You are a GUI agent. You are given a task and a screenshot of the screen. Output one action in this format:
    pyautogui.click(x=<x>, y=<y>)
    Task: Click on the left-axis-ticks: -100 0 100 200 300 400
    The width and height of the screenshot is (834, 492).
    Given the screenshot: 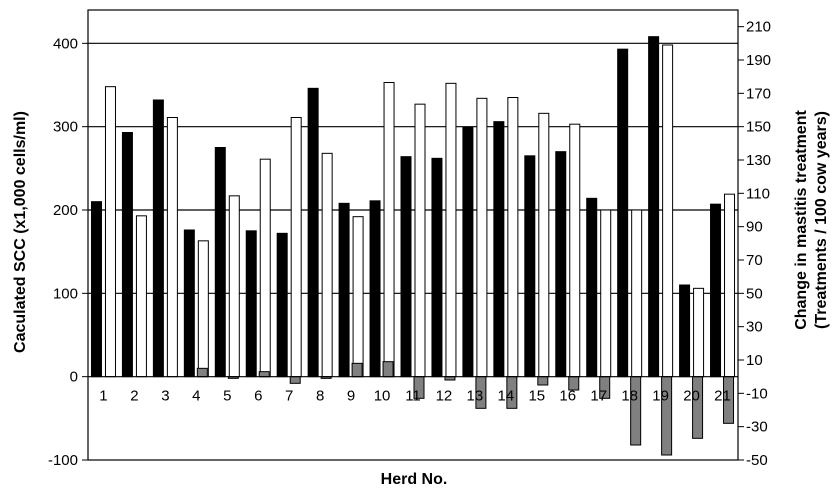 What is the action you would take?
    pyautogui.click(x=68, y=252)
    